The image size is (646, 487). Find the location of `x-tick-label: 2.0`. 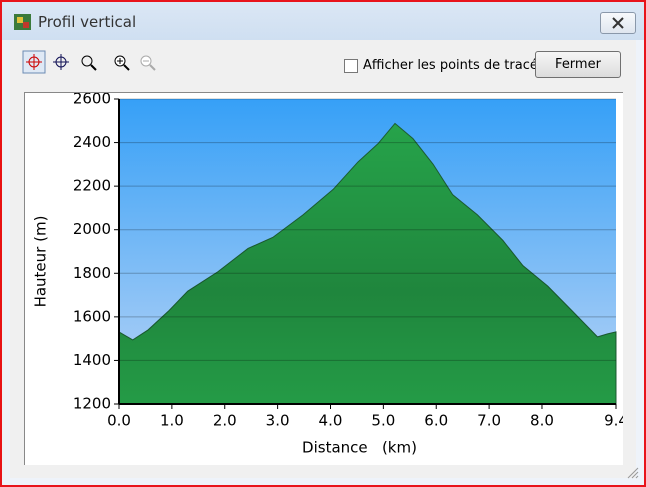

x-tick-label: 2.0 is located at coordinates (225, 421).